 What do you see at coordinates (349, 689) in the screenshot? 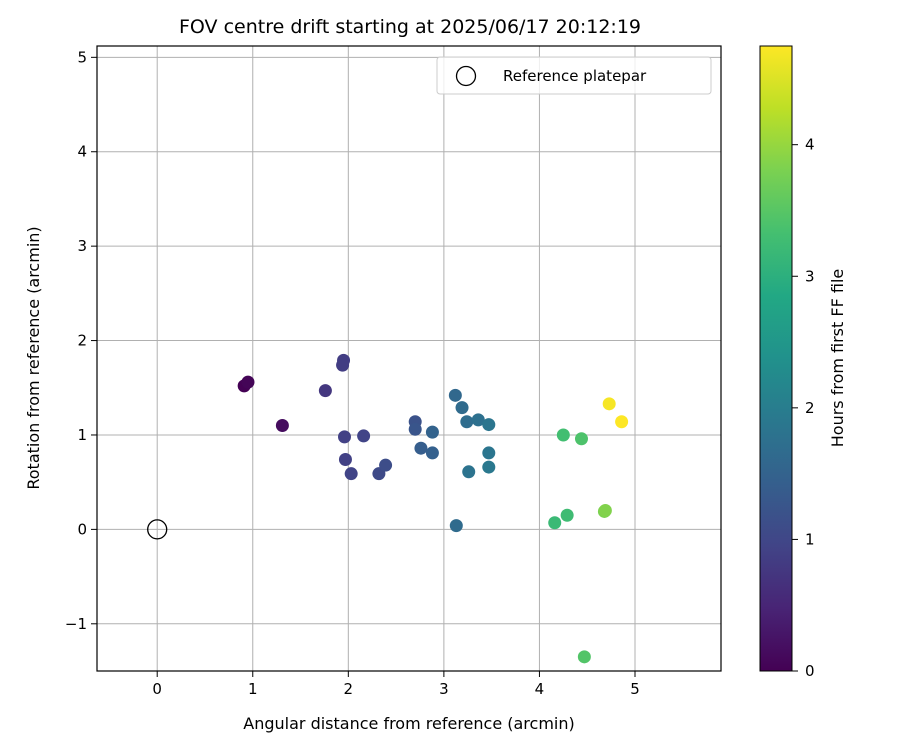
I see `x-tick-label: 2` at bounding box center [349, 689].